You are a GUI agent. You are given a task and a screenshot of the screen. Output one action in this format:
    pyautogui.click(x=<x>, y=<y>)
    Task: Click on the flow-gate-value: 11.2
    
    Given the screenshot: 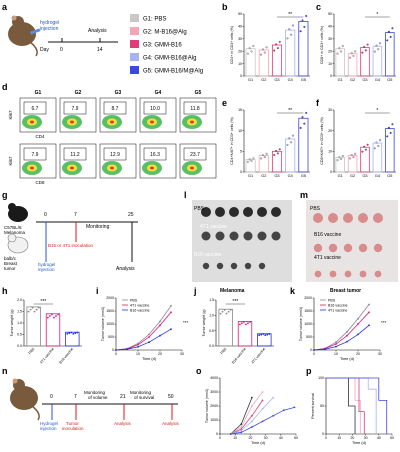 What is the action you would take?
    pyautogui.click(x=75, y=155)
    